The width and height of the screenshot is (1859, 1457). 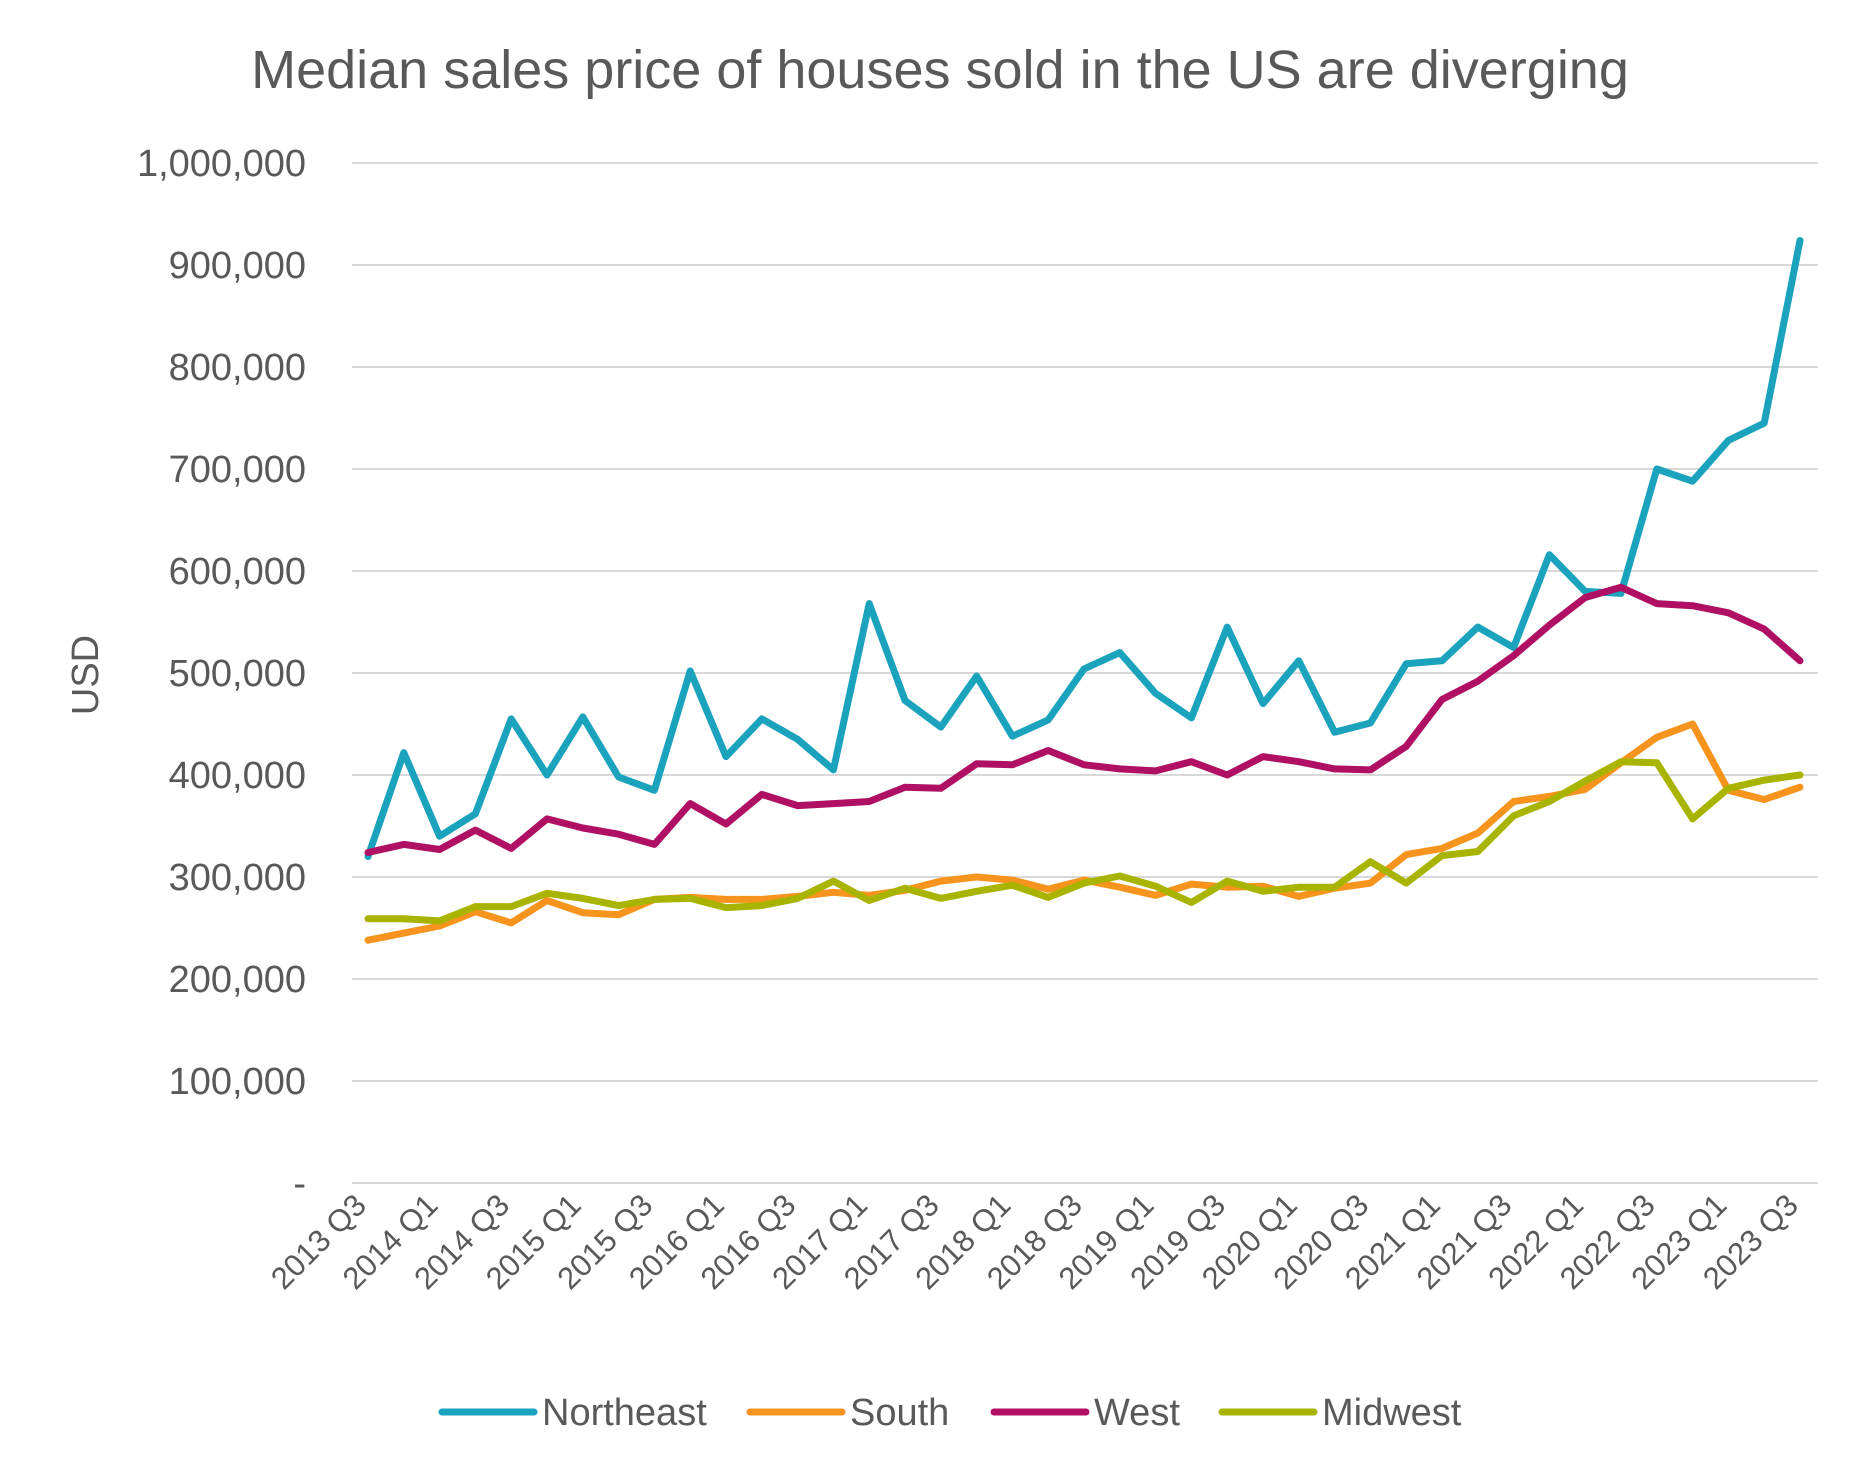 I want to click on series-line-midwest, so click(x=1084, y=841).